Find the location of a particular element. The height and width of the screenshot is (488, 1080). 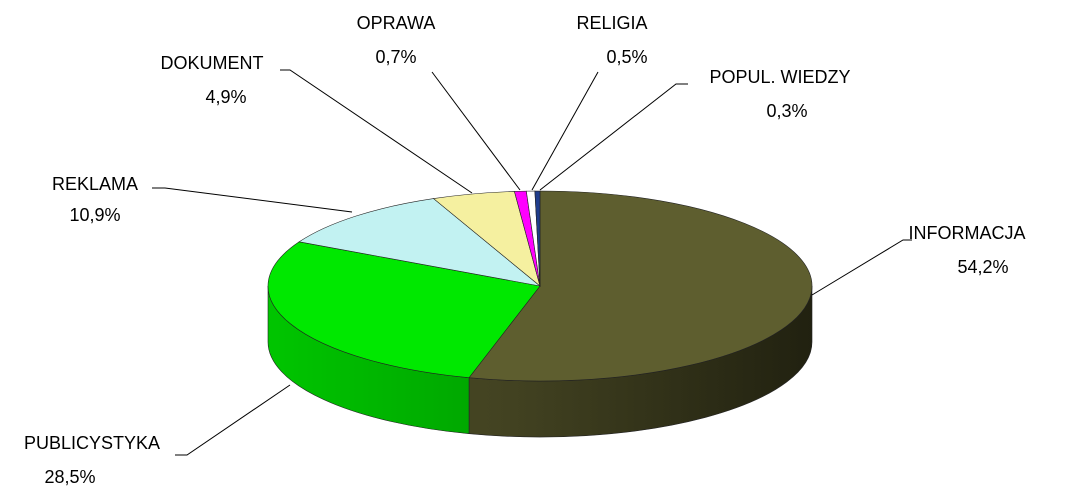

value-label: 0,3% is located at coordinates (786, 111).